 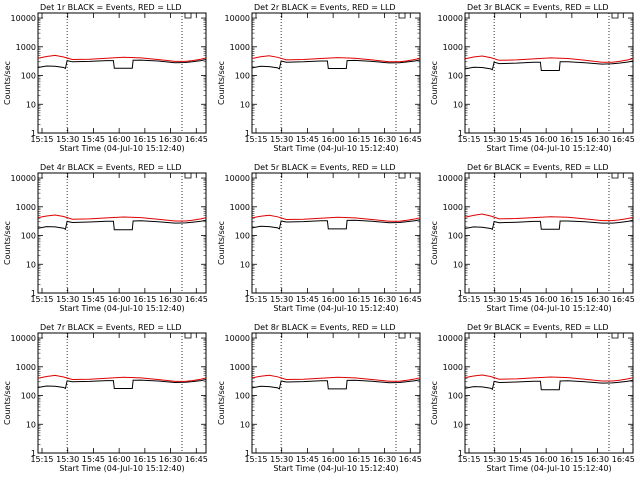 I want to click on panel-title: Det 3r BLACK = Events, RED = LLD, so click(x=538, y=7).